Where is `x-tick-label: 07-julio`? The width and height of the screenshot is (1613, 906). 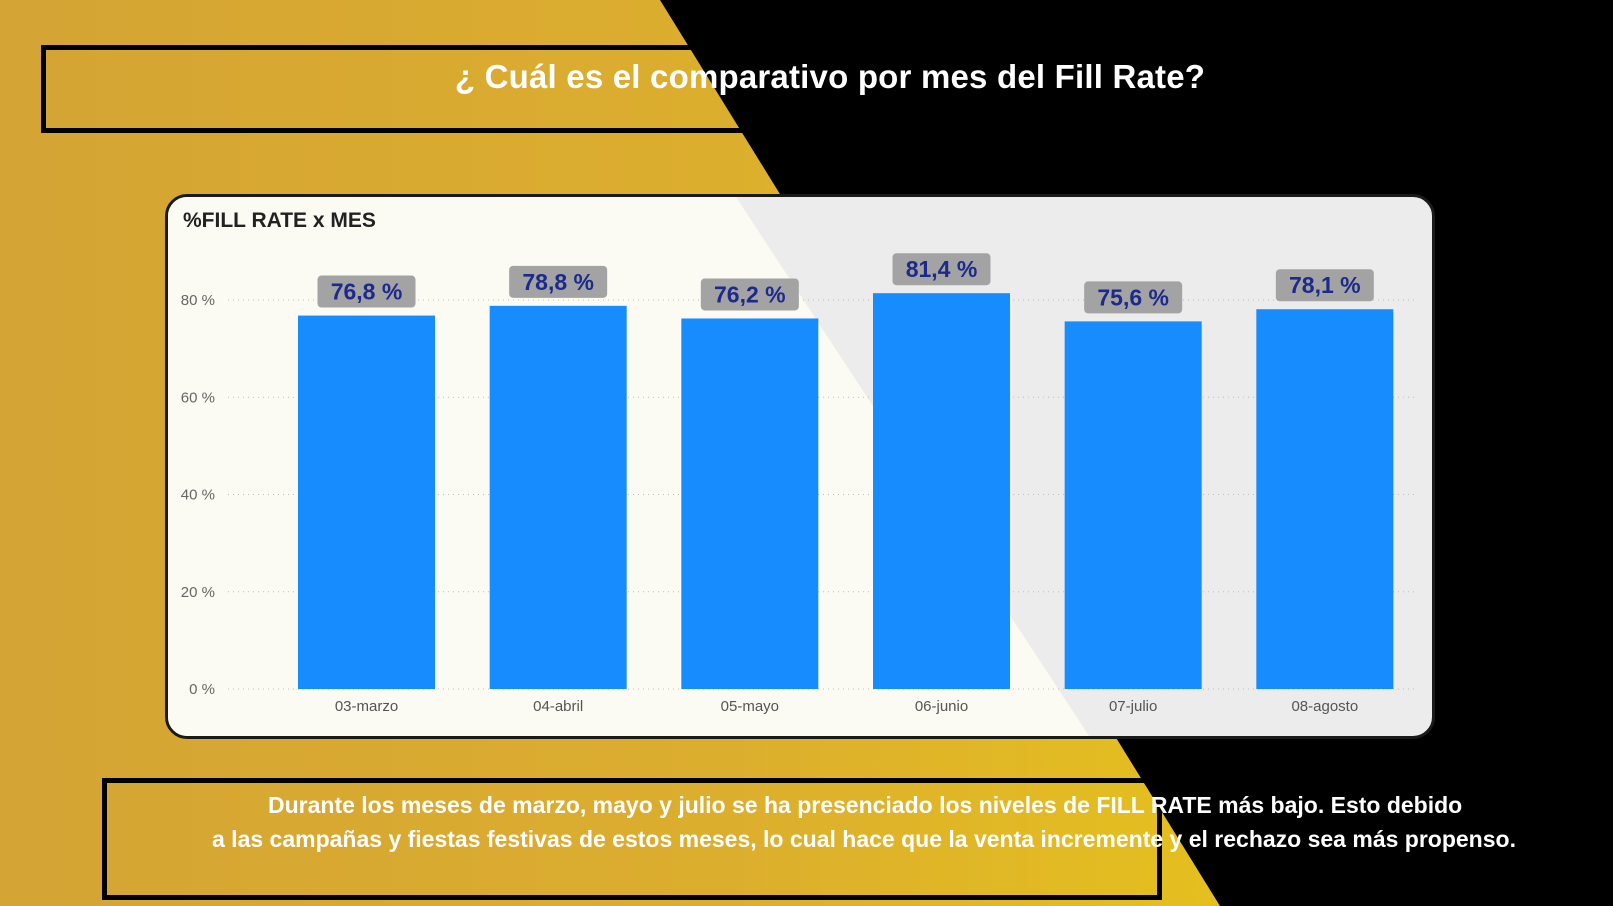
x-tick-label: 07-julio is located at coordinates (1133, 706).